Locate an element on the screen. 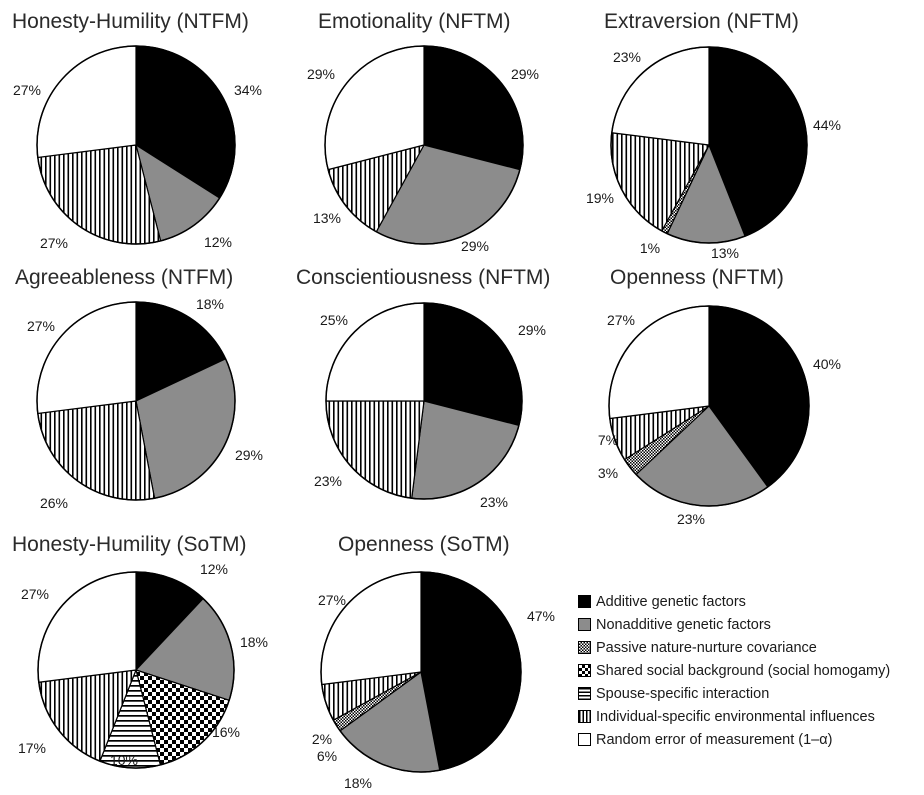 This screenshot has height=795, width=924. pie-chart-agreeableness-ntfm: Agreeableness (NTFM) 18% 29% 26% 27% is located at coordinates (139, 388).